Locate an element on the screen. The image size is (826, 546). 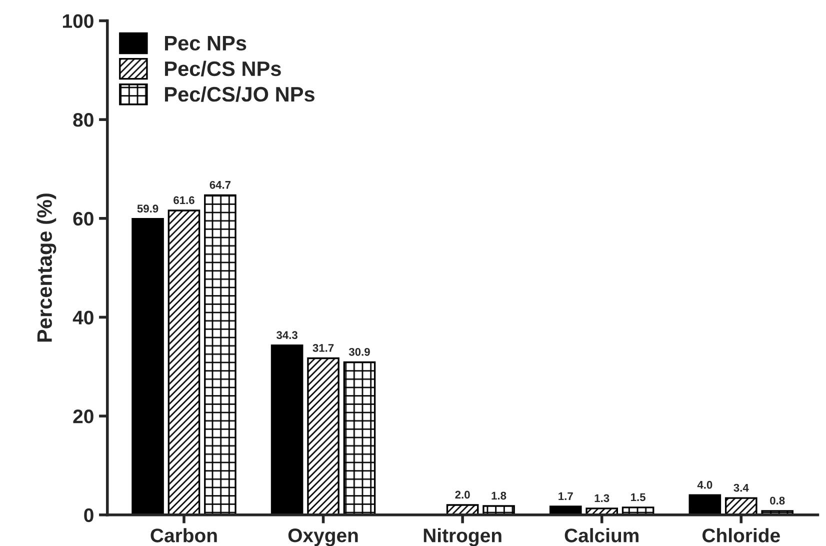
x-tick-label: Nitrogen is located at coordinates (463, 537).